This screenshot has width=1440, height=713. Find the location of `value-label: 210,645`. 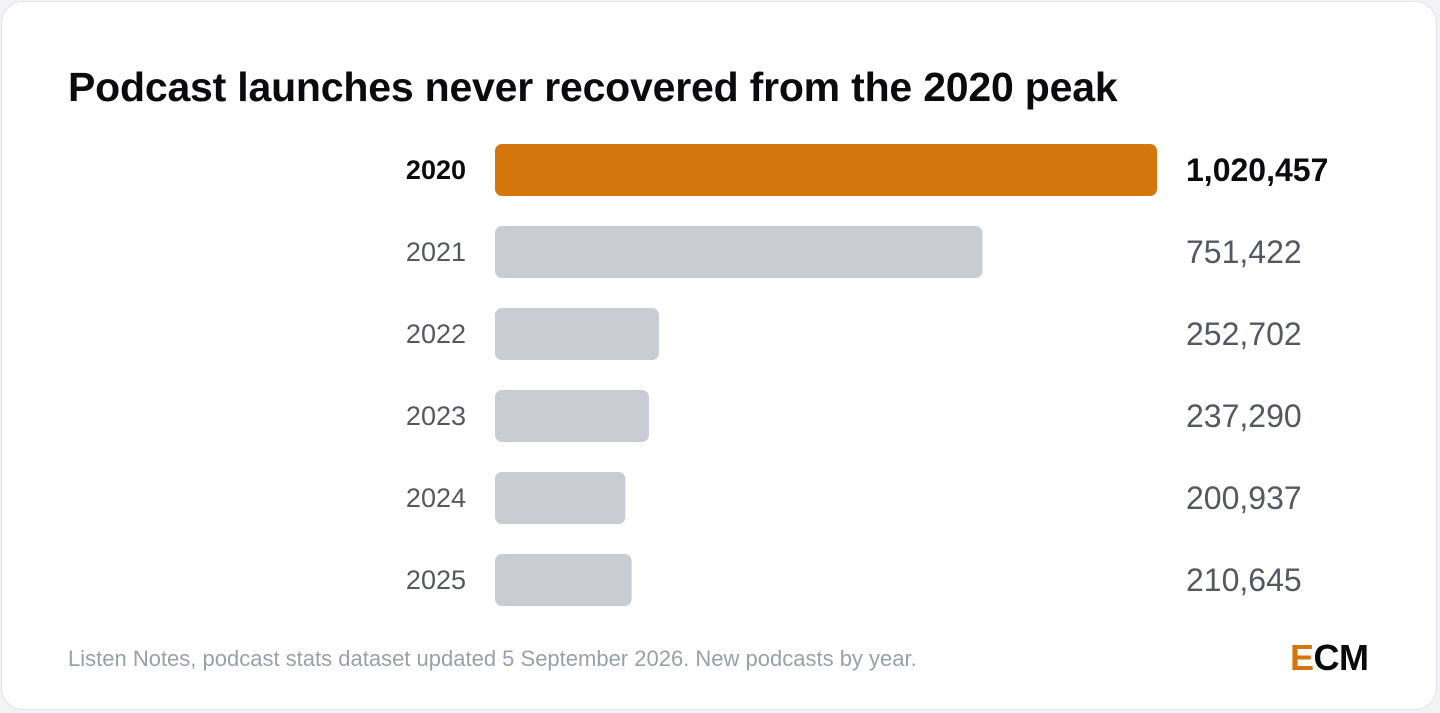

value-label: 210,645 is located at coordinates (1244, 580).